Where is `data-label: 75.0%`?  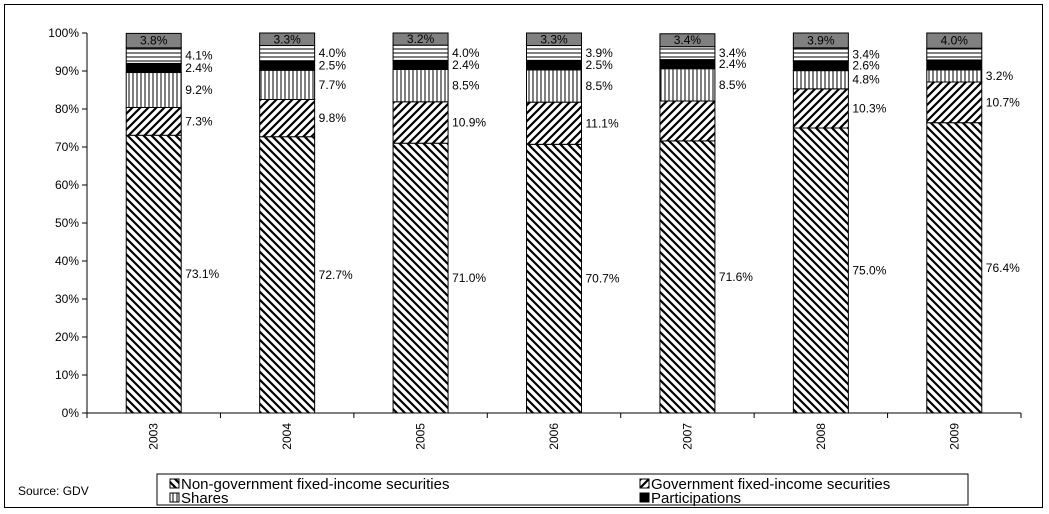 data-label: 75.0% is located at coordinates (869, 271).